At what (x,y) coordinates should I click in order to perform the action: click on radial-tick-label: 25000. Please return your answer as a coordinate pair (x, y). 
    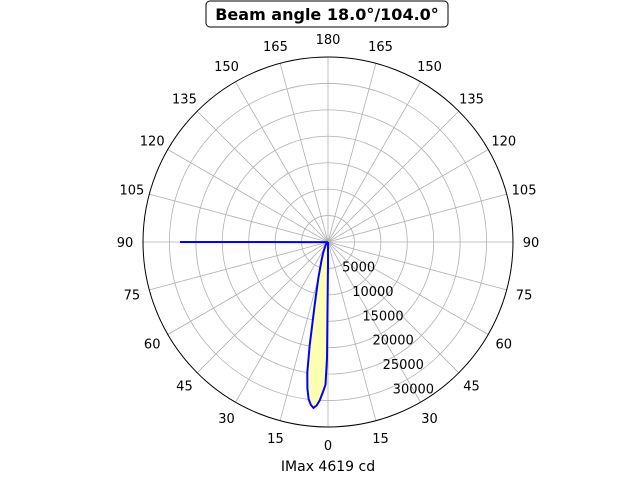
    Looking at the image, I should click on (403, 365).